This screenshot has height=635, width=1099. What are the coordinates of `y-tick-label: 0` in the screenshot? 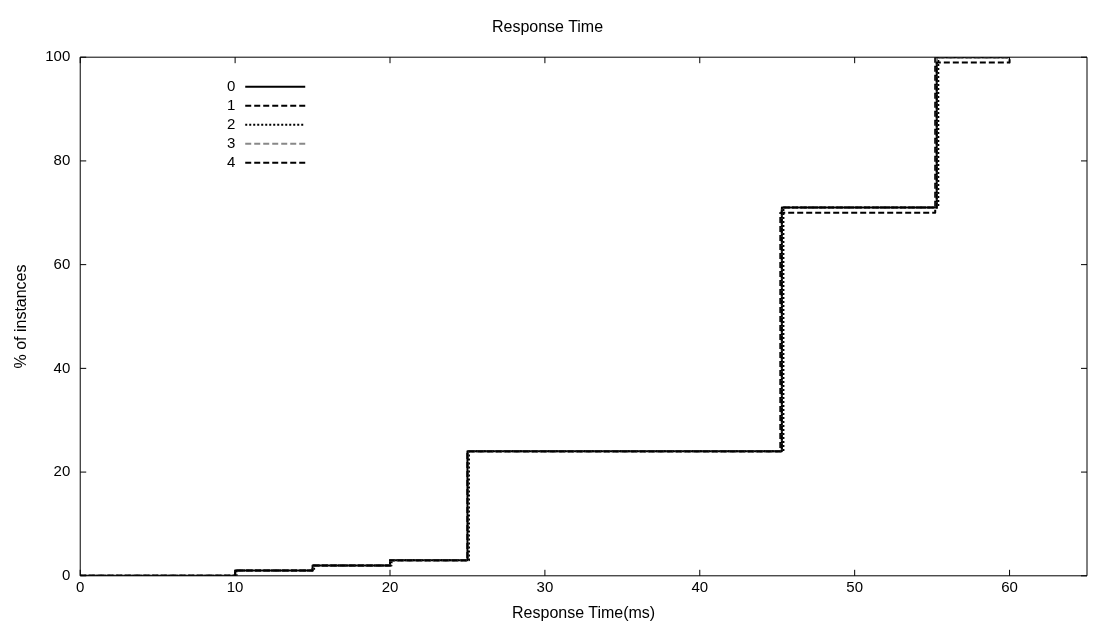 It's located at (66, 574).